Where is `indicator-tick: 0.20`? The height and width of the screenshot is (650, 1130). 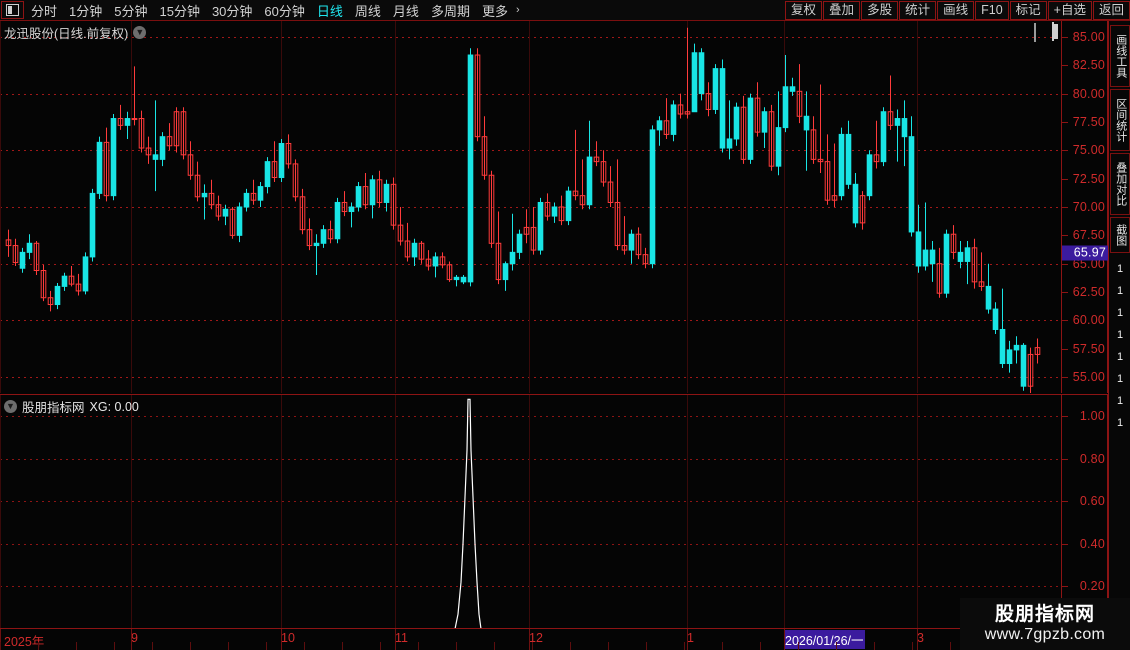 indicator-tick: 0.20 is located at coordinates (1092, 586).